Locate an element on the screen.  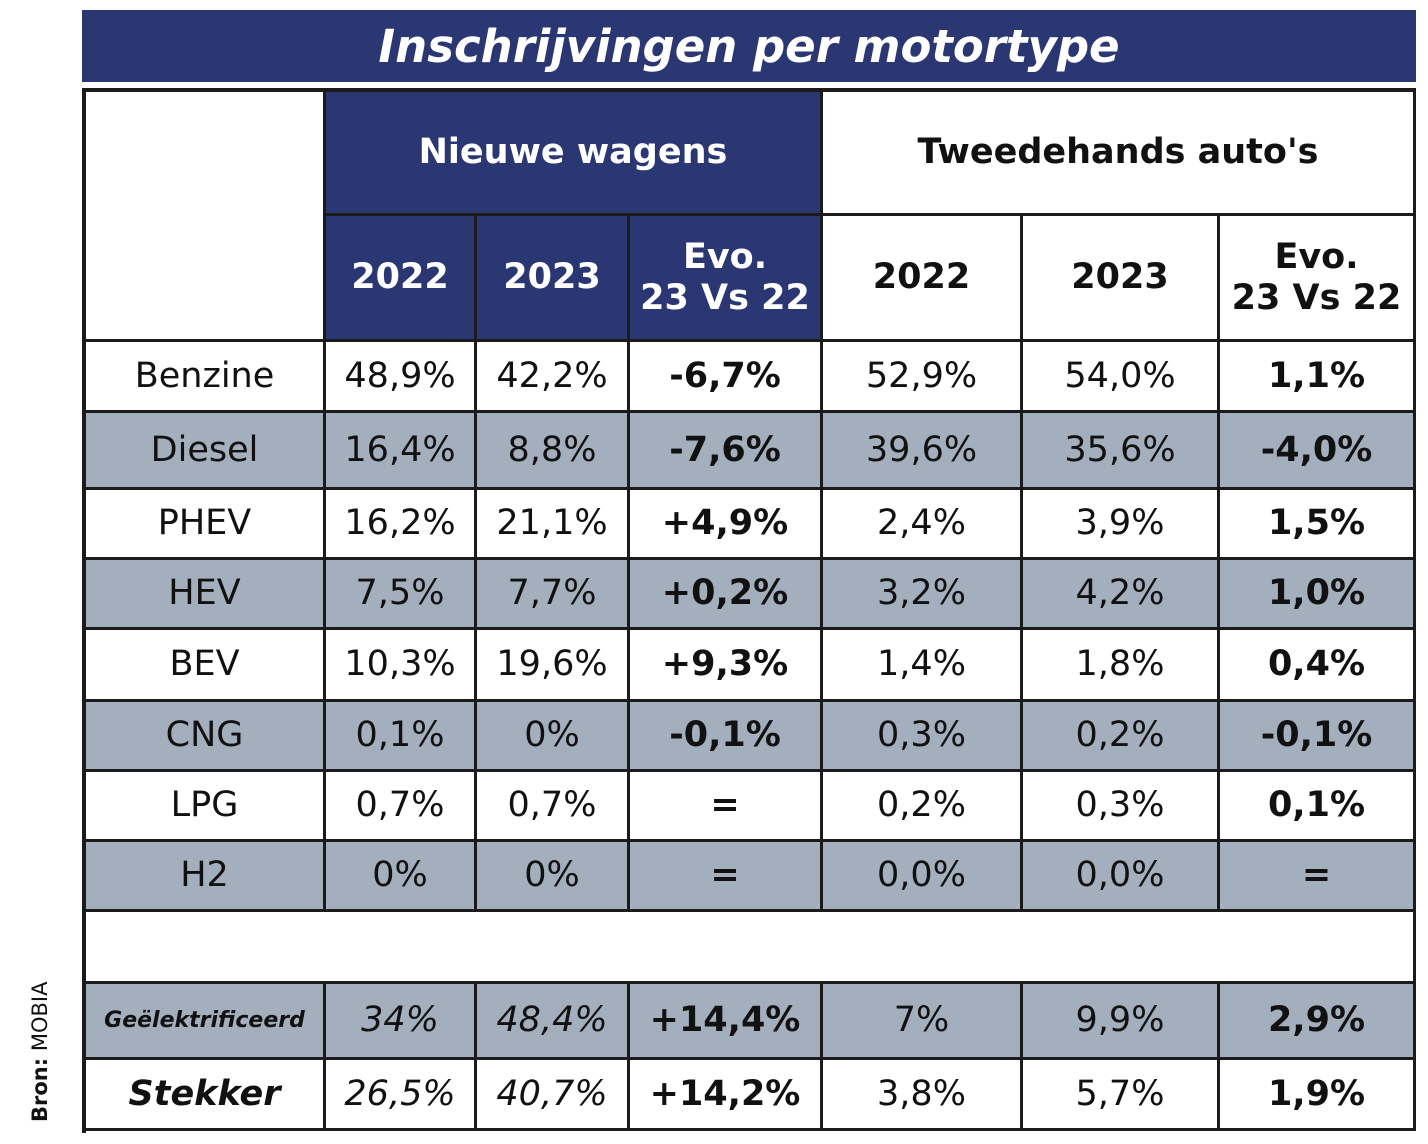
table-cell: 3,2% is located at coordinates (923, 595).